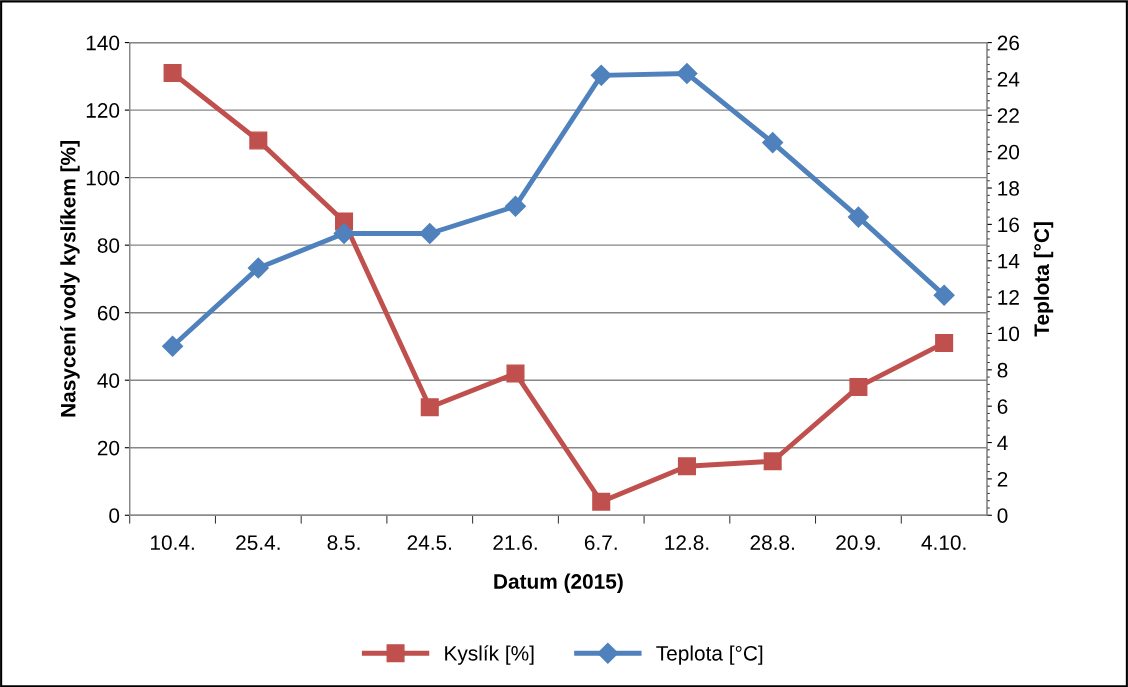 The height and width of the screenshot is (687, 1128). Describe the element at coordinates (108, 245) in the screenshot. I see `y-tick-label: 80` at that location.